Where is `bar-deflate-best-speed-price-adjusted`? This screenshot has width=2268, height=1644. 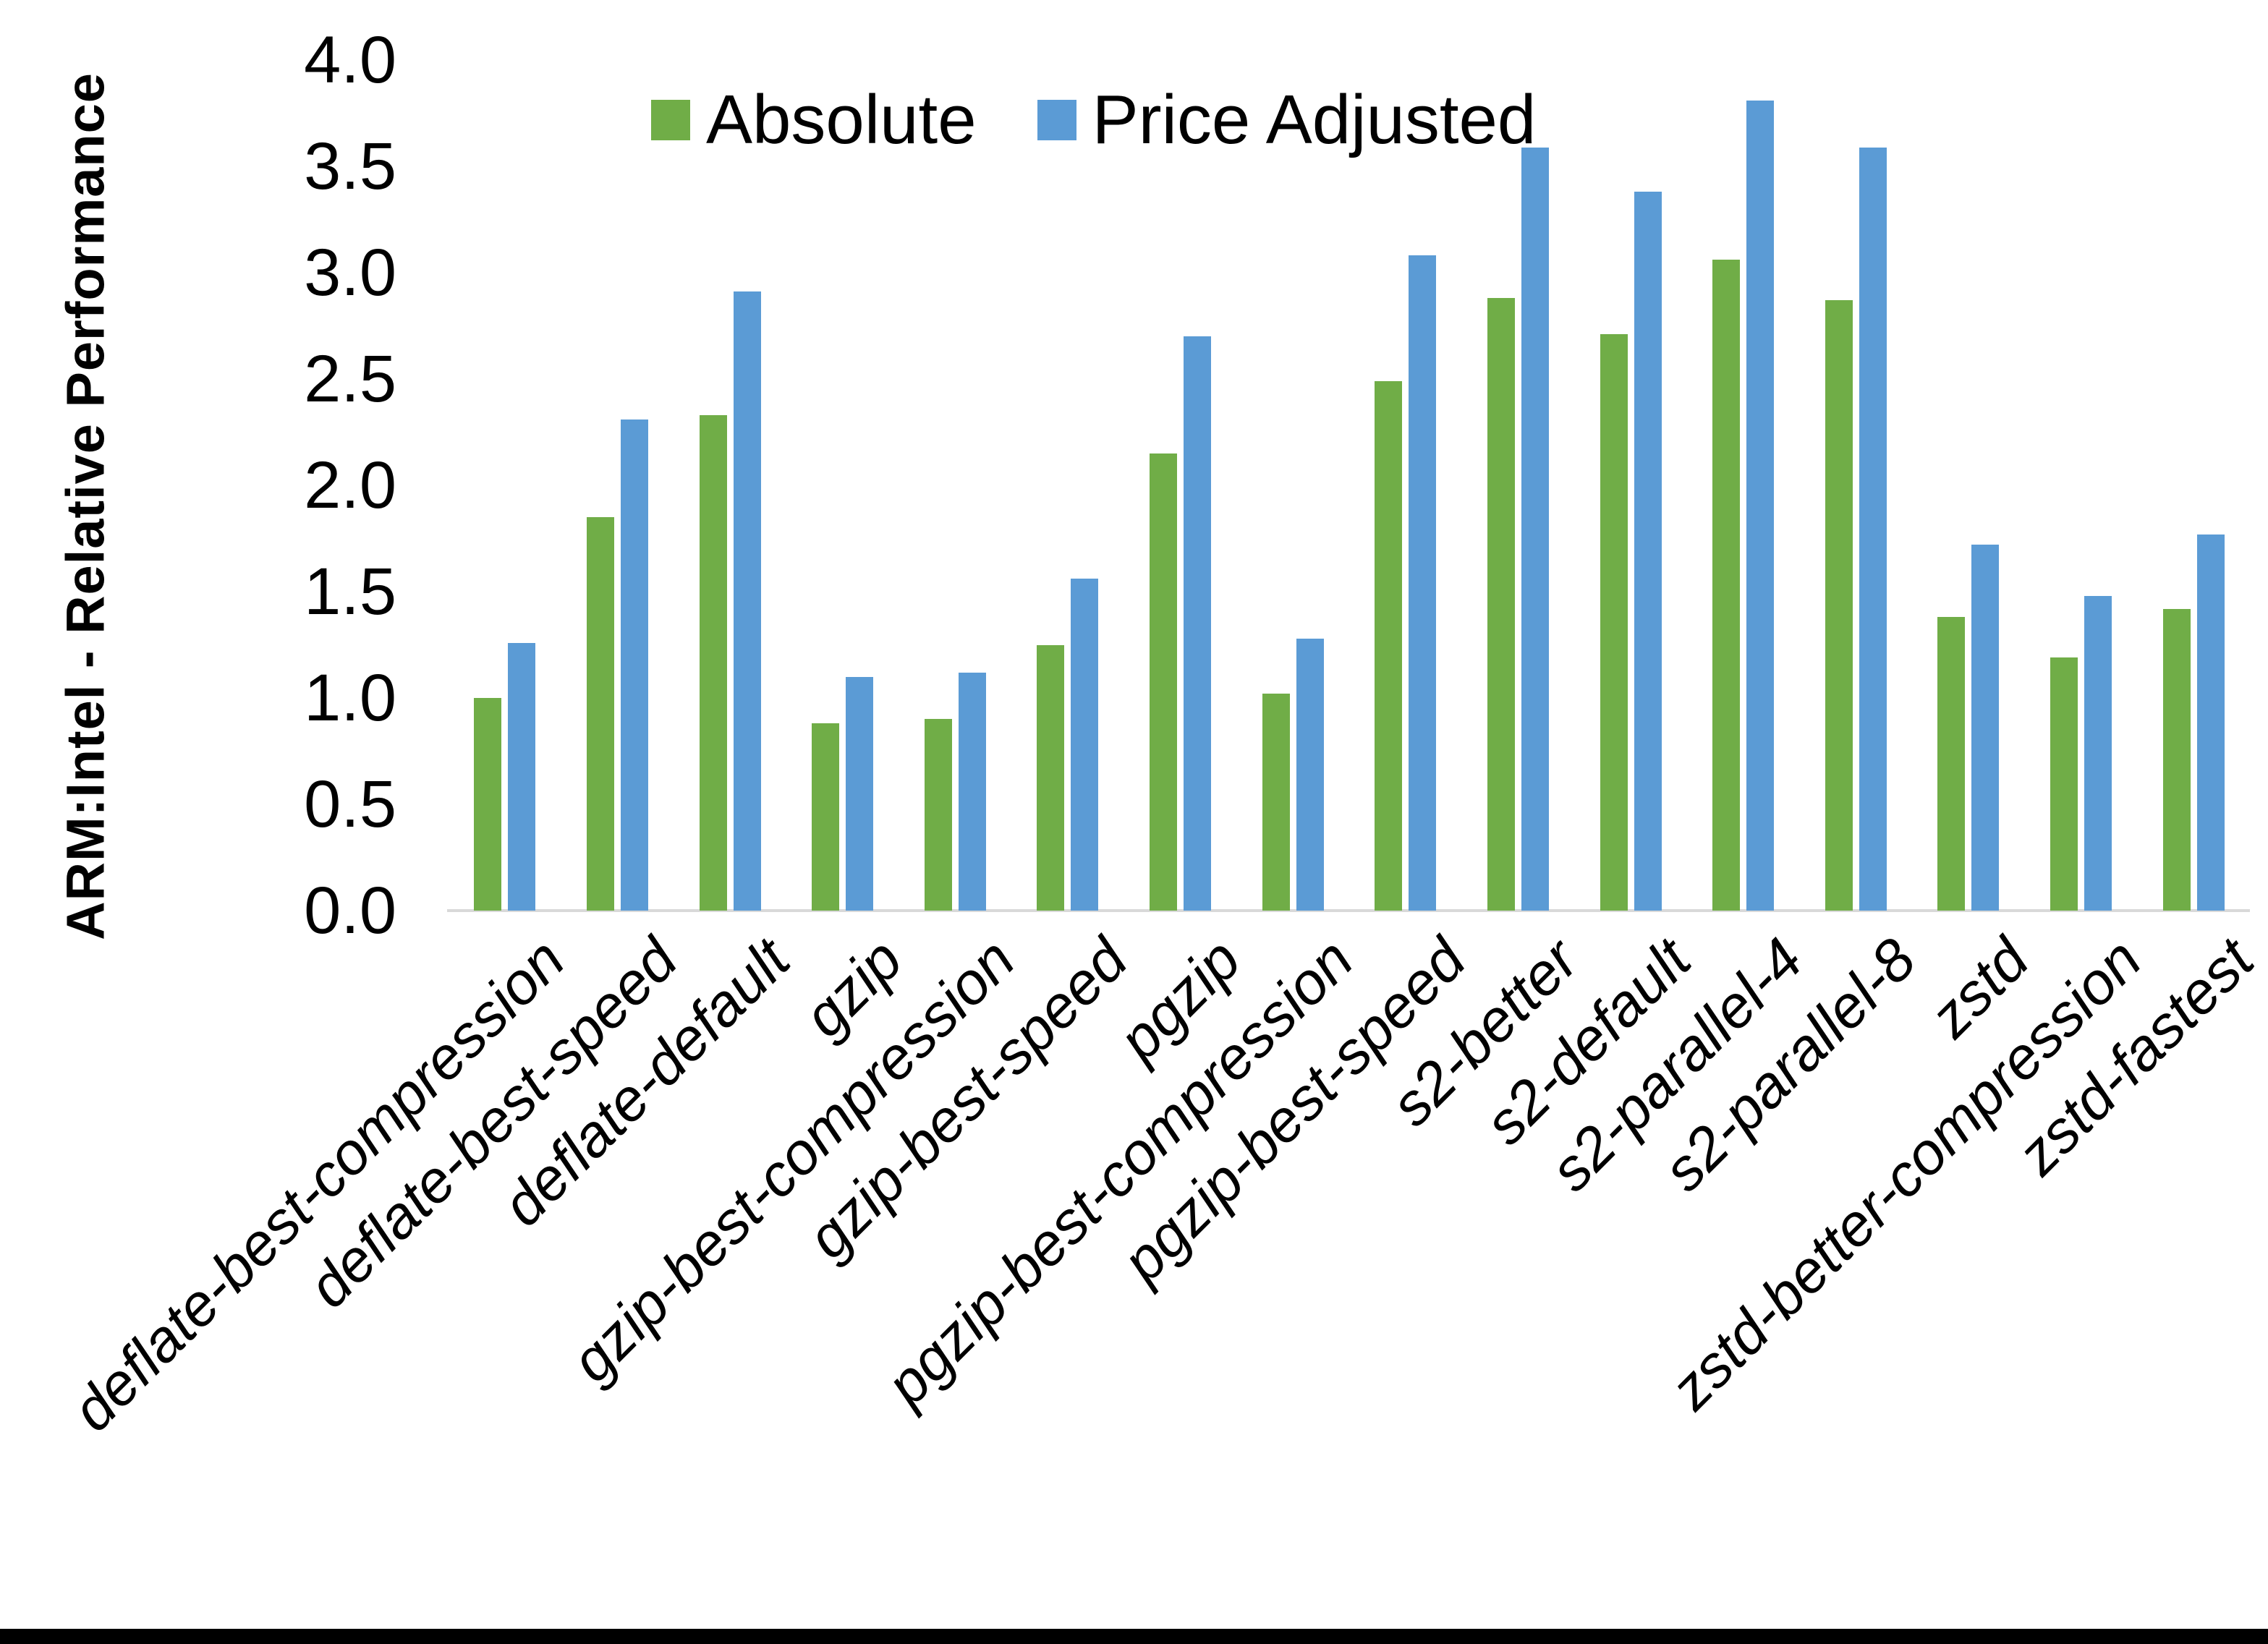 bar-deflate-best-speed-price-adjusted is located at coordinates (634, 665).